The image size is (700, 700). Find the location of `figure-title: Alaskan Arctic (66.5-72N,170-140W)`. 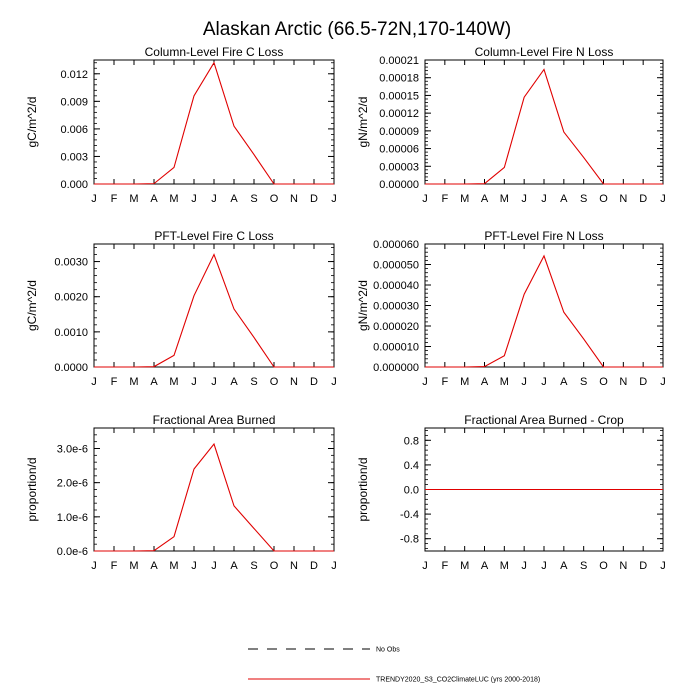

figure-title: Alaskan Arctic (66.5-72N,170-140W) is located at coordinates (357, 29).